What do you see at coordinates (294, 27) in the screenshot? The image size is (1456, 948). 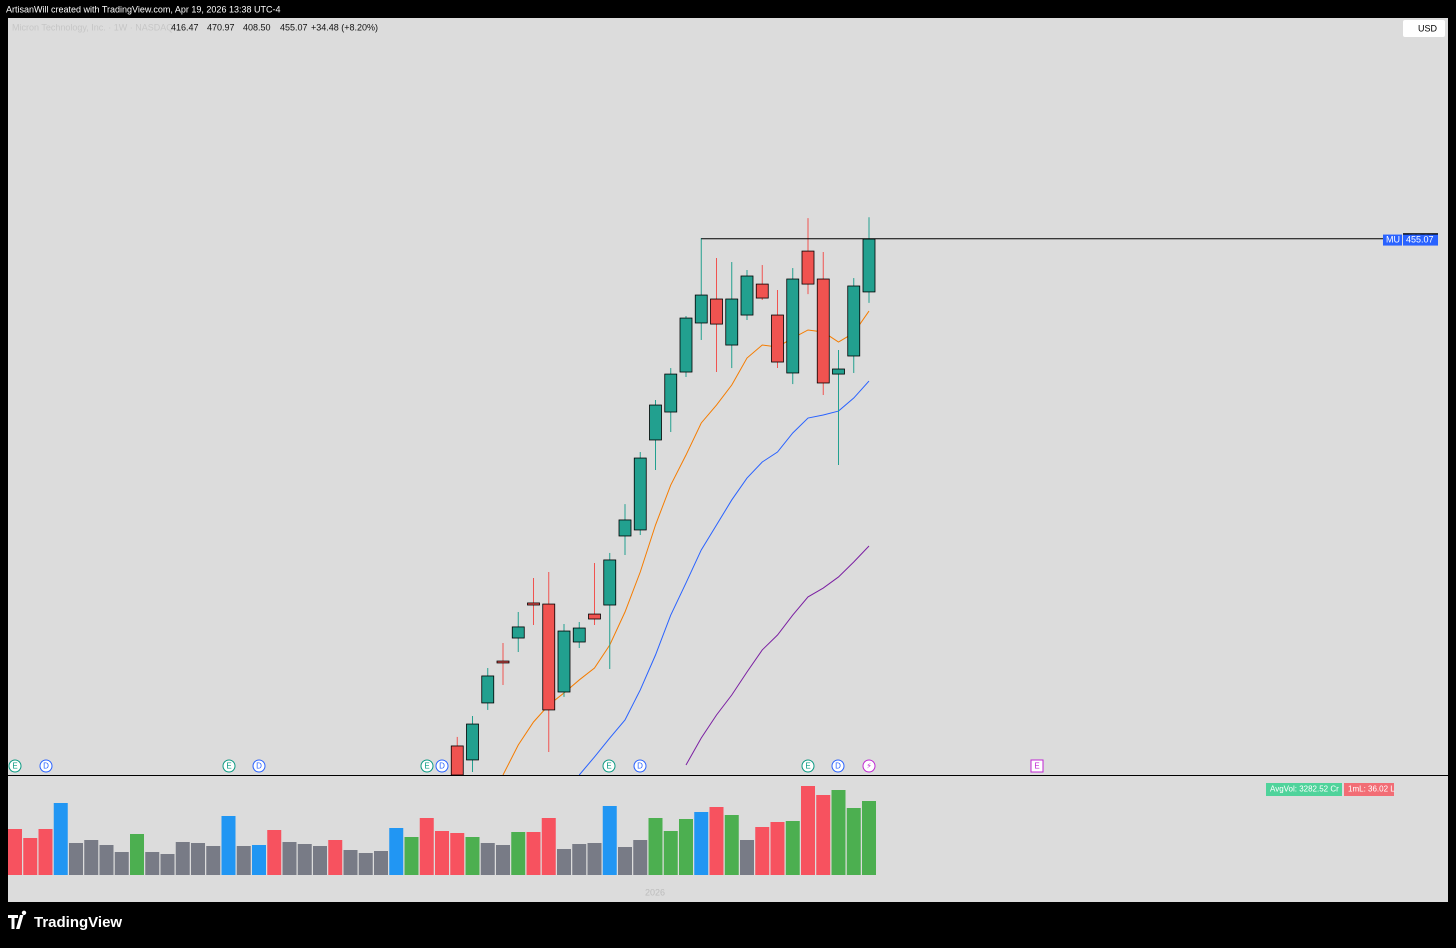 I see `ohlc-value: 455.07` at bounding box center [294, 27].